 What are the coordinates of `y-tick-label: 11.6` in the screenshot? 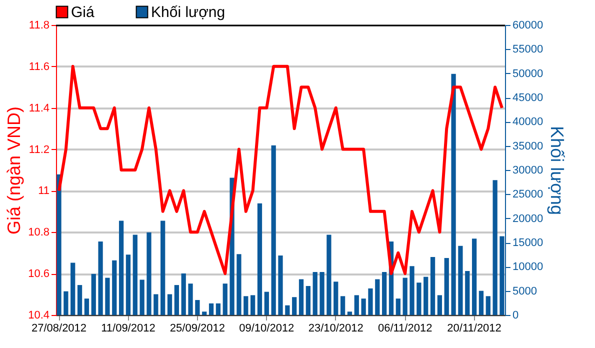 It's located at (39, 66).